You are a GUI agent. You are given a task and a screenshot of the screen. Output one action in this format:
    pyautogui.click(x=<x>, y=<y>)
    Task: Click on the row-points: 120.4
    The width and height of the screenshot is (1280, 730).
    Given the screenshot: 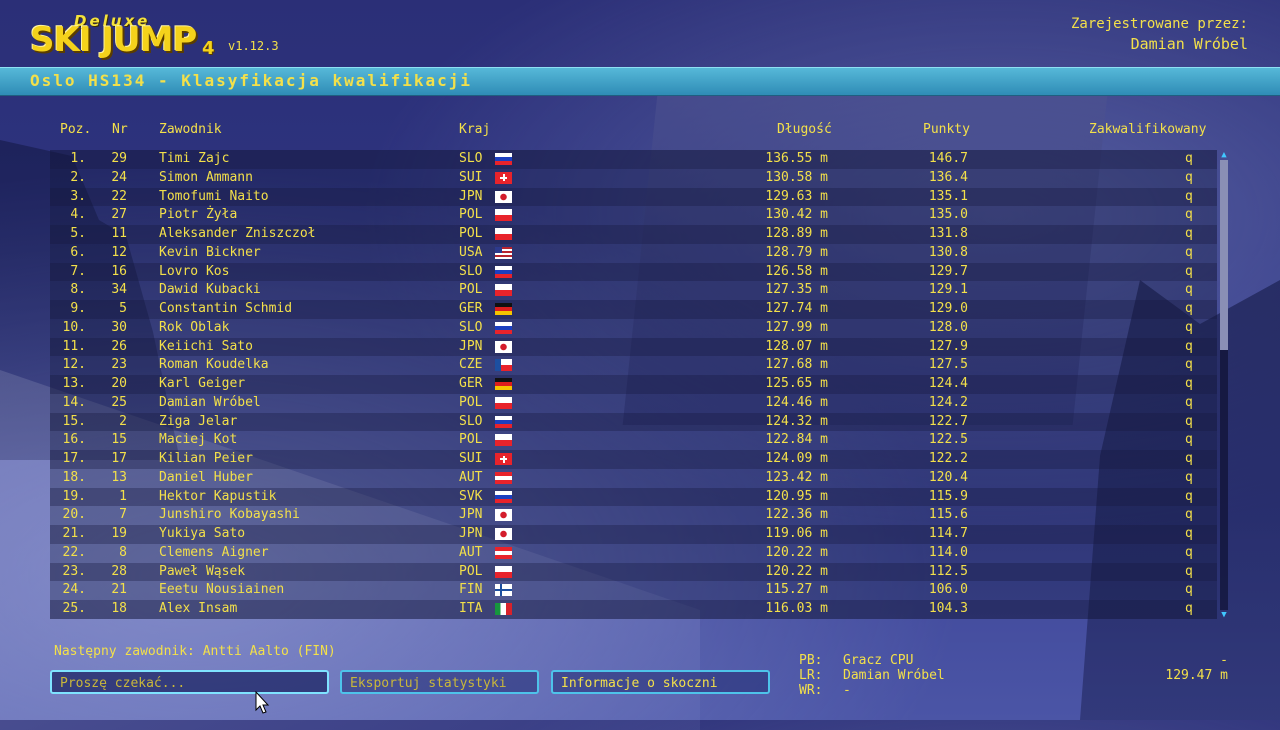 What is the action you would take?
    pyautogui.click(x=948, y=477)
    